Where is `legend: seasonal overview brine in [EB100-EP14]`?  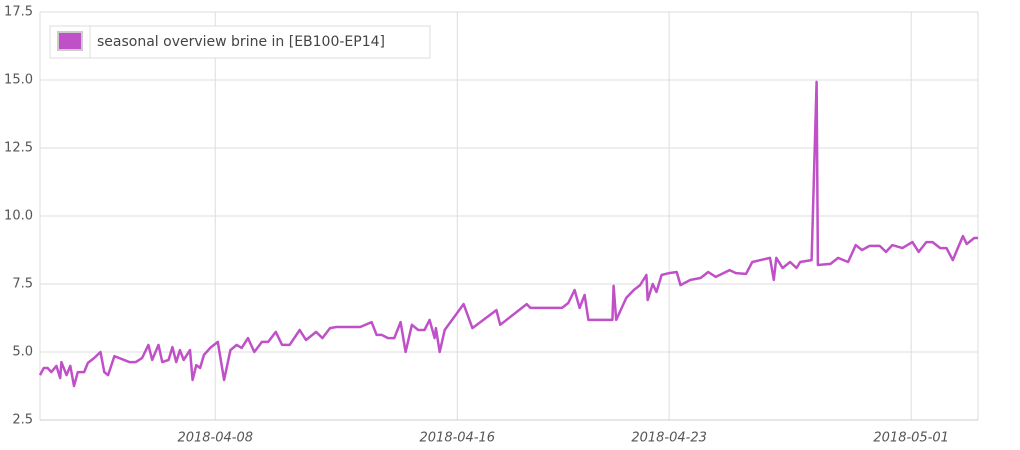 legend: seasonal overview brine in [EB100-EP14] is located at coordinates (240, 42).